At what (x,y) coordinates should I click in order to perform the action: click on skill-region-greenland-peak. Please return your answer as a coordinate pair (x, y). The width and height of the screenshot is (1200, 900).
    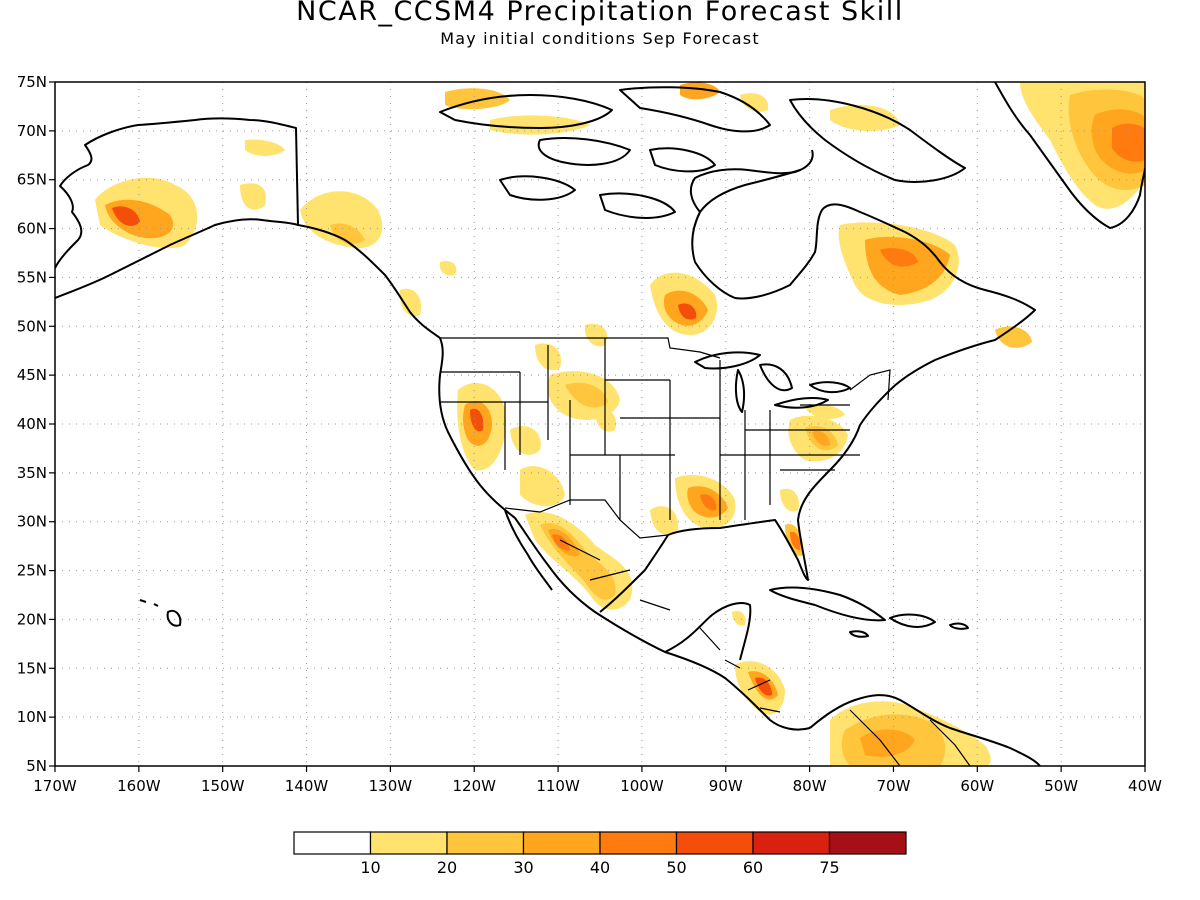
    Looking at the image, I should click on (1128, 142).